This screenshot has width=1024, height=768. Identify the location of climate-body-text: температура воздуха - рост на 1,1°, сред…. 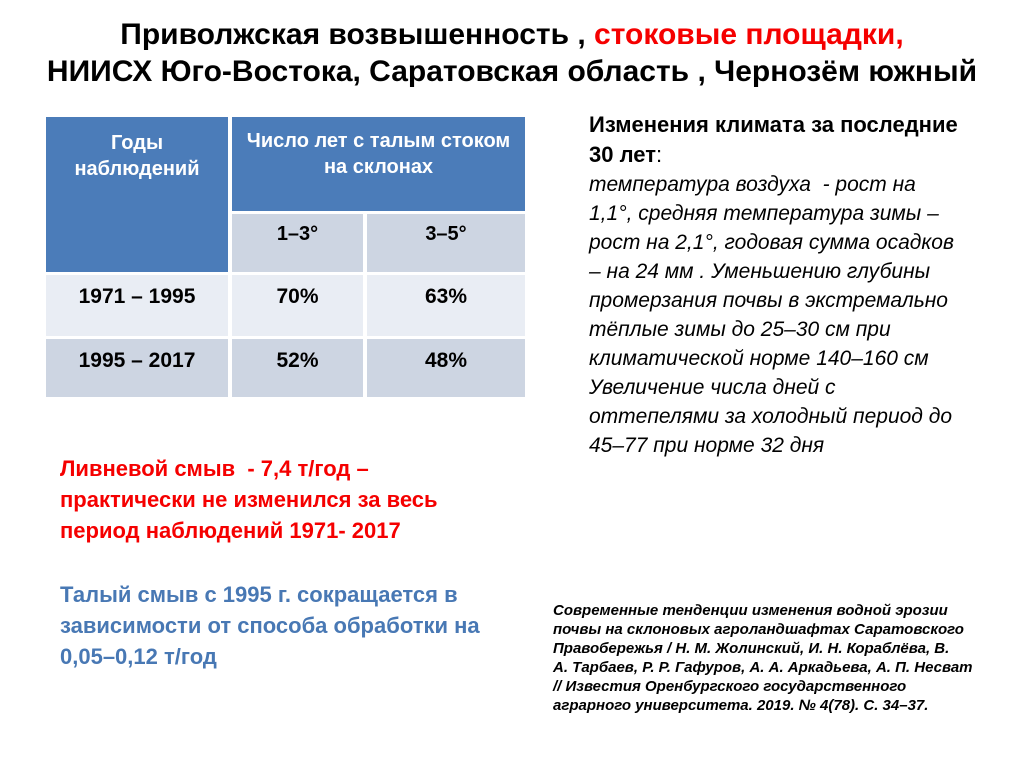
(771, 315).